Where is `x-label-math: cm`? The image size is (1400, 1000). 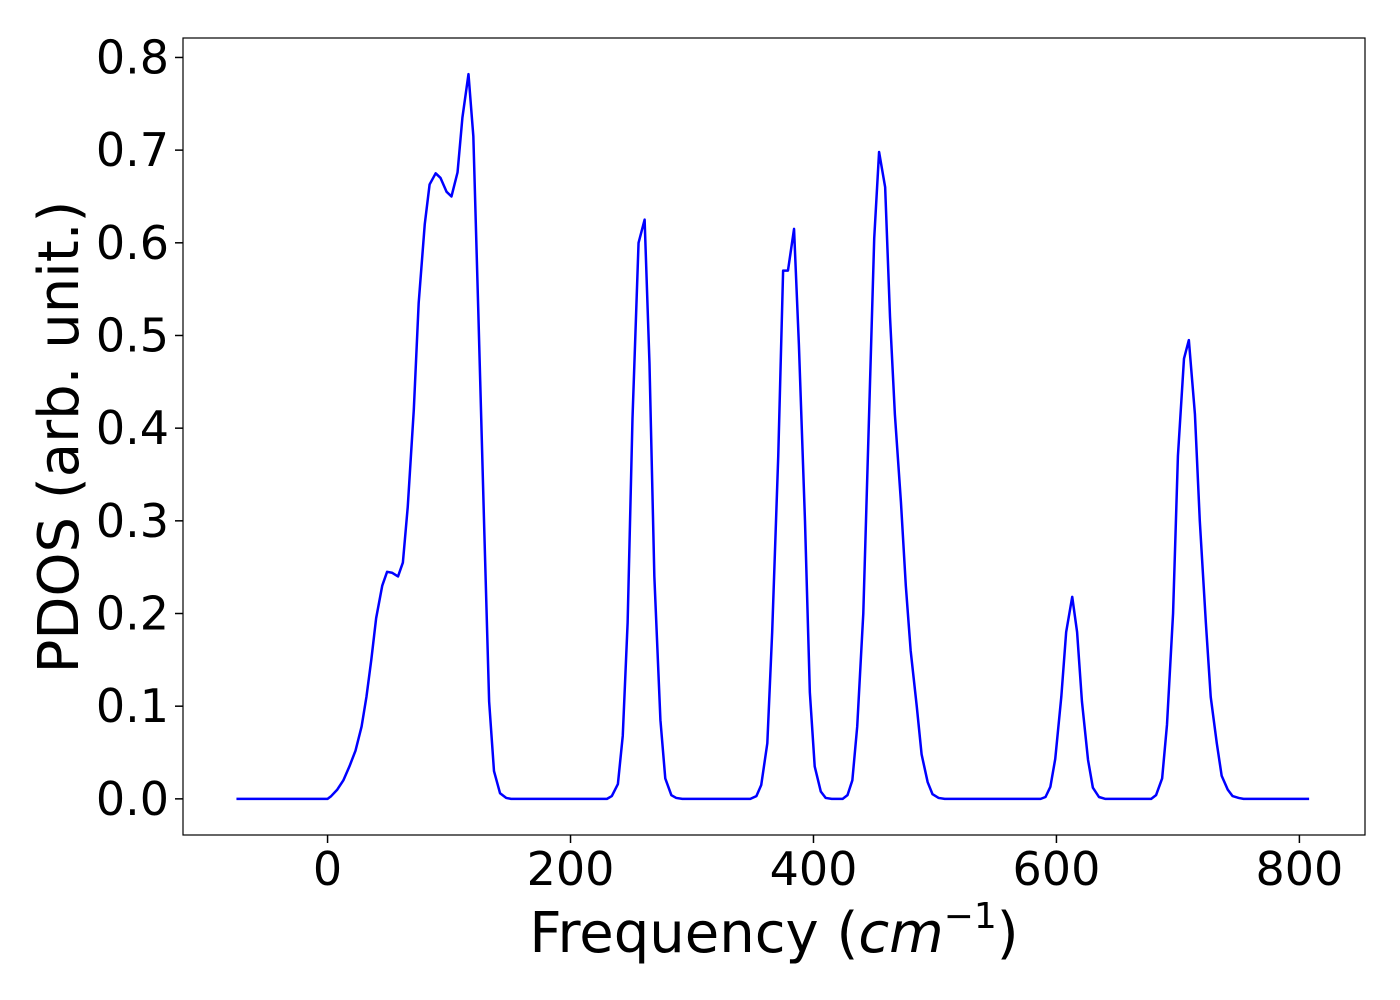 x-label-math: cm is located at coordinates (900, 933).